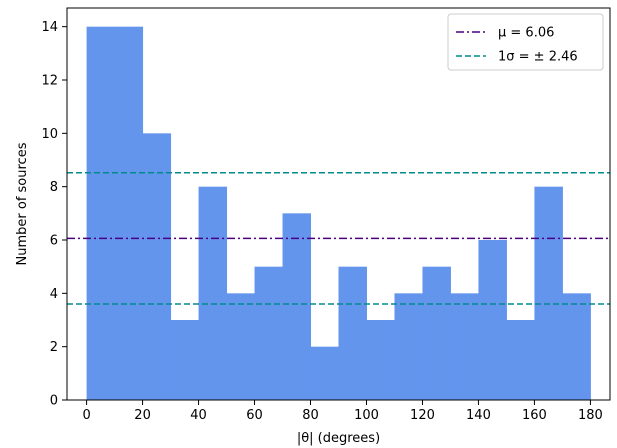  Describe the element at coordinates (49, 81) in the screenshot. I see `y-tick-label: 12` at that location.